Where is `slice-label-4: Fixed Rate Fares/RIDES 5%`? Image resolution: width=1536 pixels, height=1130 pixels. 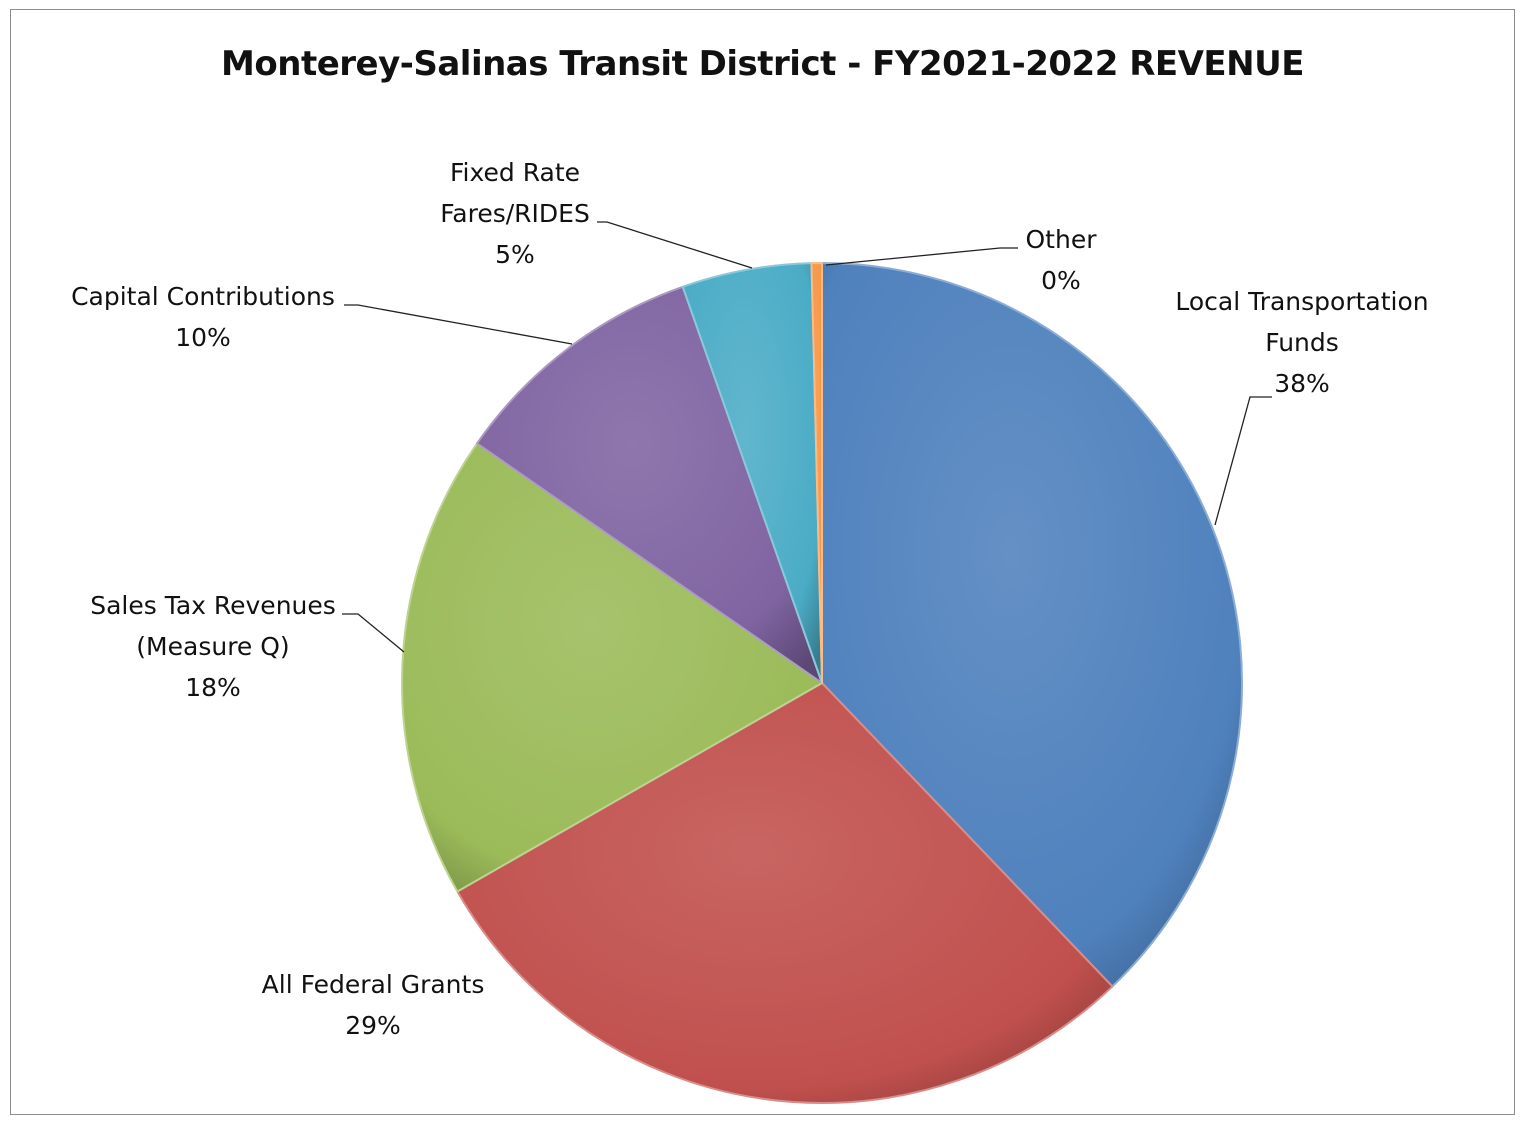
slice-label-4: Fixed Rate Fares/RIDES 5% is located at coordinates (515, 213).